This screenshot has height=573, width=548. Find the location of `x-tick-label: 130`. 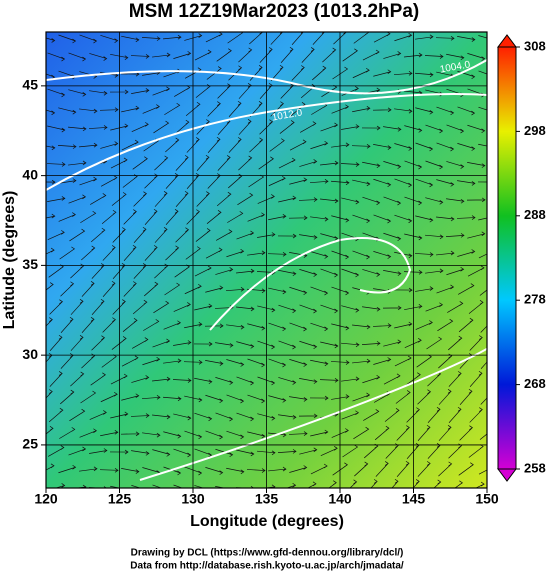

x-tick-label: 130 is located at coordinates (193, 499).